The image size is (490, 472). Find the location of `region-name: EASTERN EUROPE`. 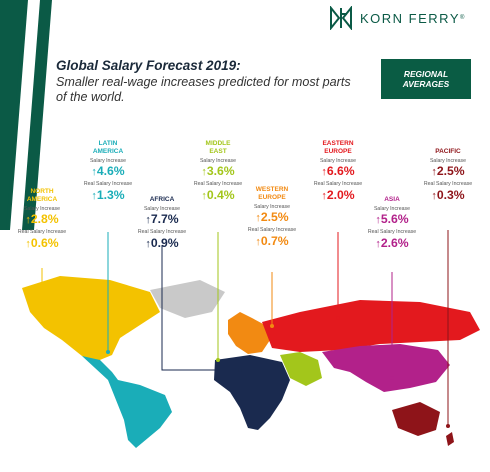

region-name: EASTERN EUROPE is located at coordinates (338, 147).